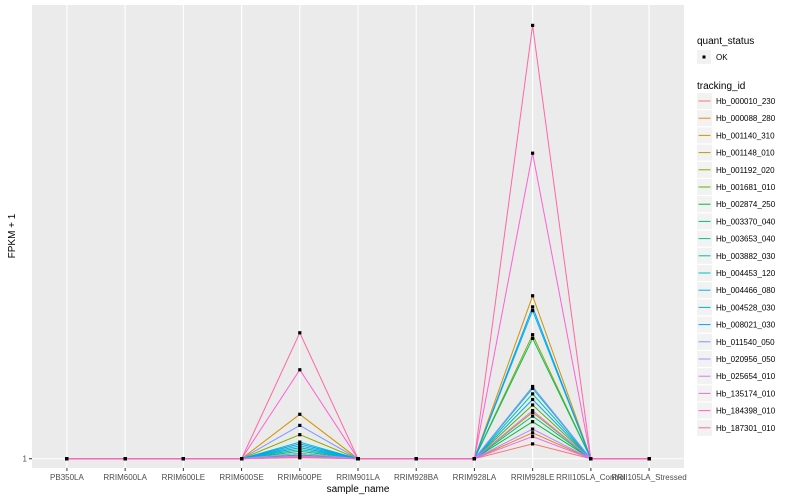 This screenshot has width=800, height=500. What do you see at coordinates (746, 307) in the screenshot?
I see `legend-label: Hb_004528_030` at bounding box center [746, 307].